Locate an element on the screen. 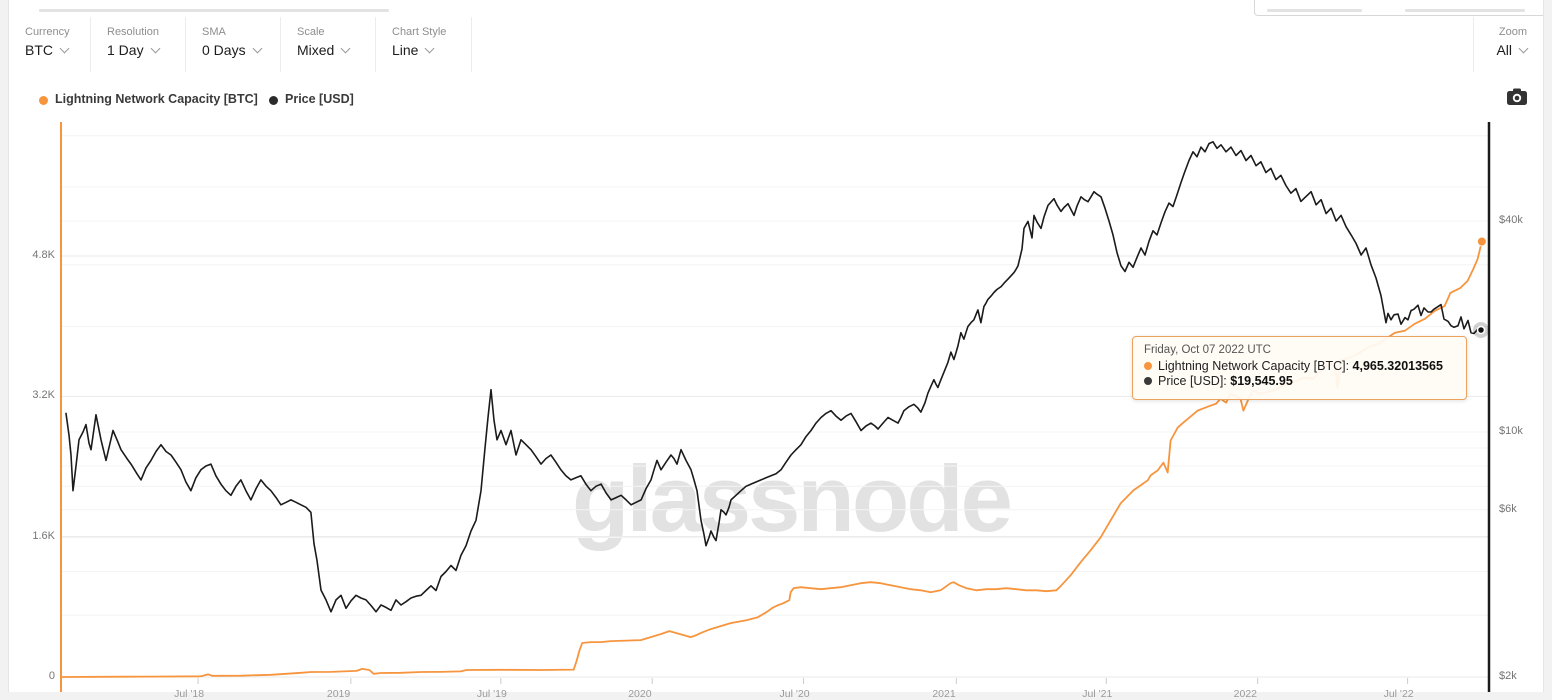 Image resolution: width=1552 pixels, height=700 pixels. price-series-label: Price [USD] is located at coordinates (319, 99).